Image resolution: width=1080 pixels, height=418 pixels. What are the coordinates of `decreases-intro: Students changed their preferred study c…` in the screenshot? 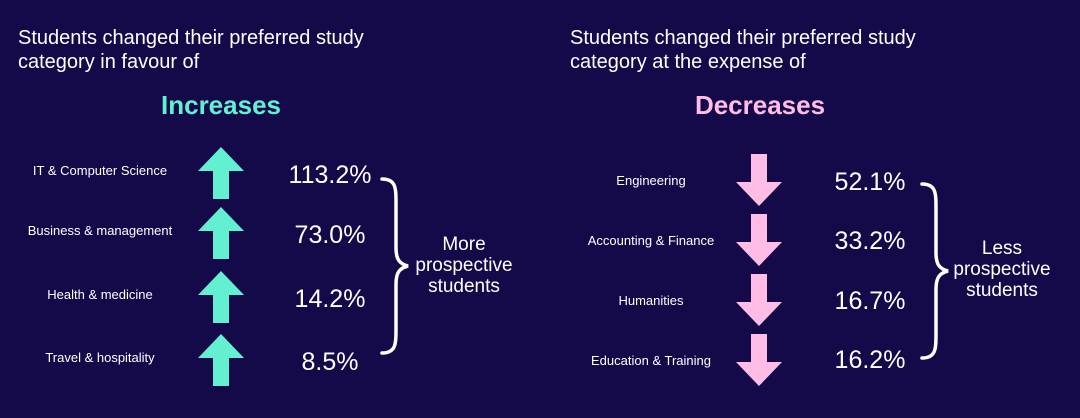 It's located at (743, 50).